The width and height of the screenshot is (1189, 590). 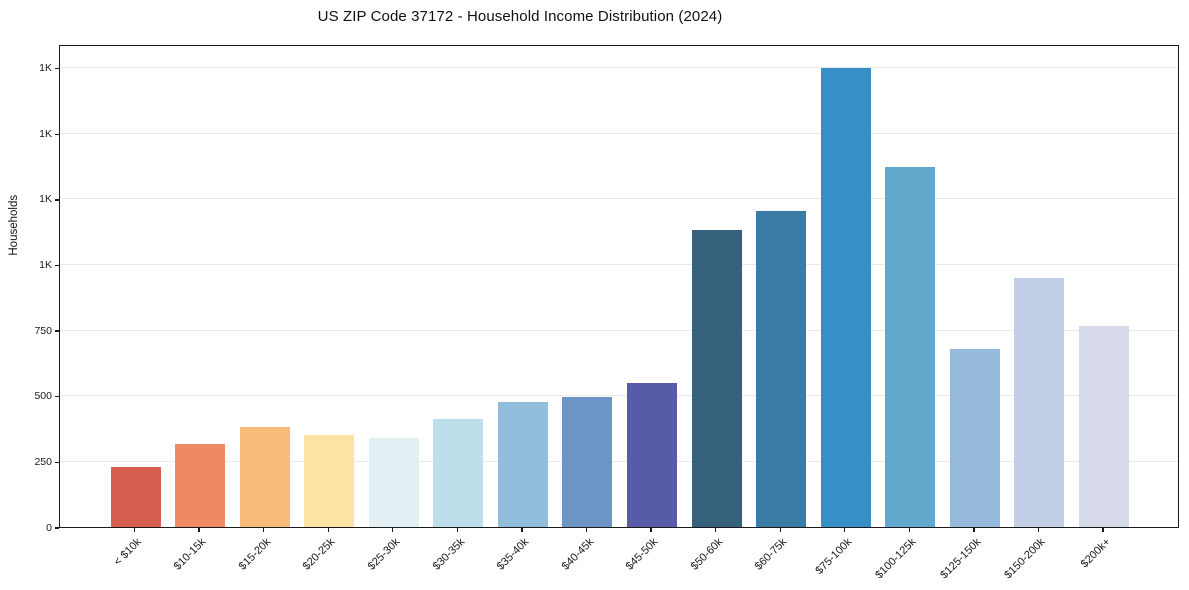 I want to click on x-tick-label: $200k+, so click(x=1095, y=553).